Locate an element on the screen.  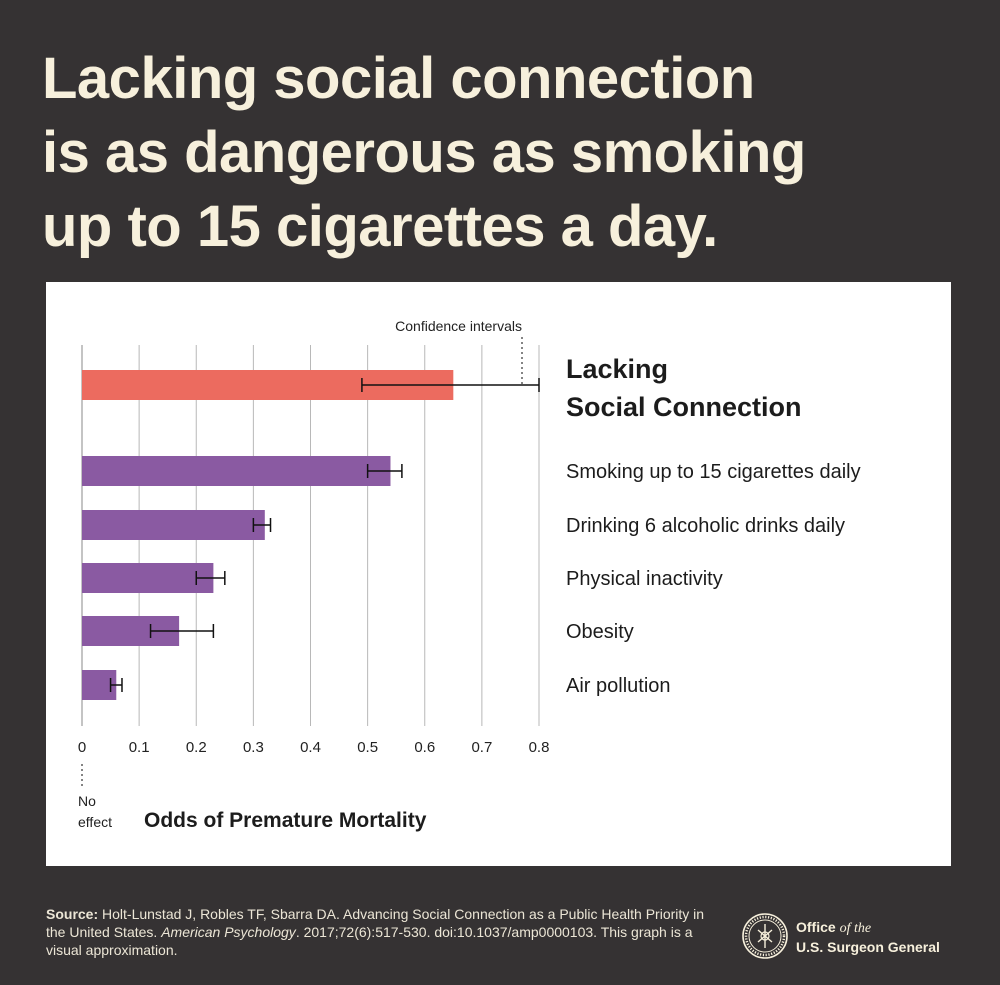
office-logo-text: Office of the U.S. Surgeon General is located at coordinates (868, 937).